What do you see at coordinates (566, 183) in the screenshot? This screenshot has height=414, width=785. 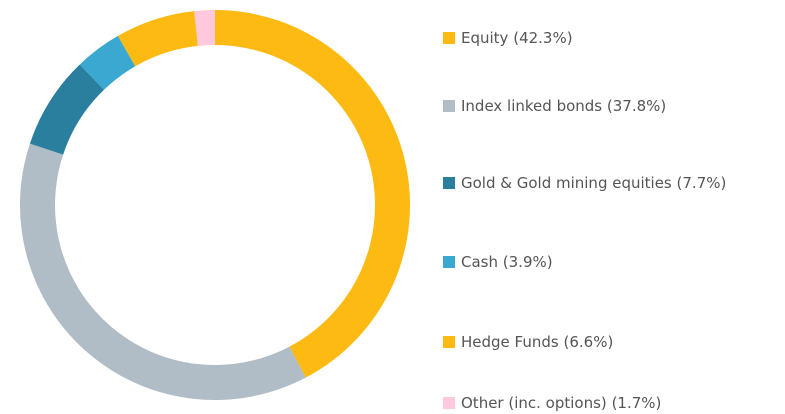 I see `legend-category: Gold & Gold mining equities` at bounding box center [566, 183].